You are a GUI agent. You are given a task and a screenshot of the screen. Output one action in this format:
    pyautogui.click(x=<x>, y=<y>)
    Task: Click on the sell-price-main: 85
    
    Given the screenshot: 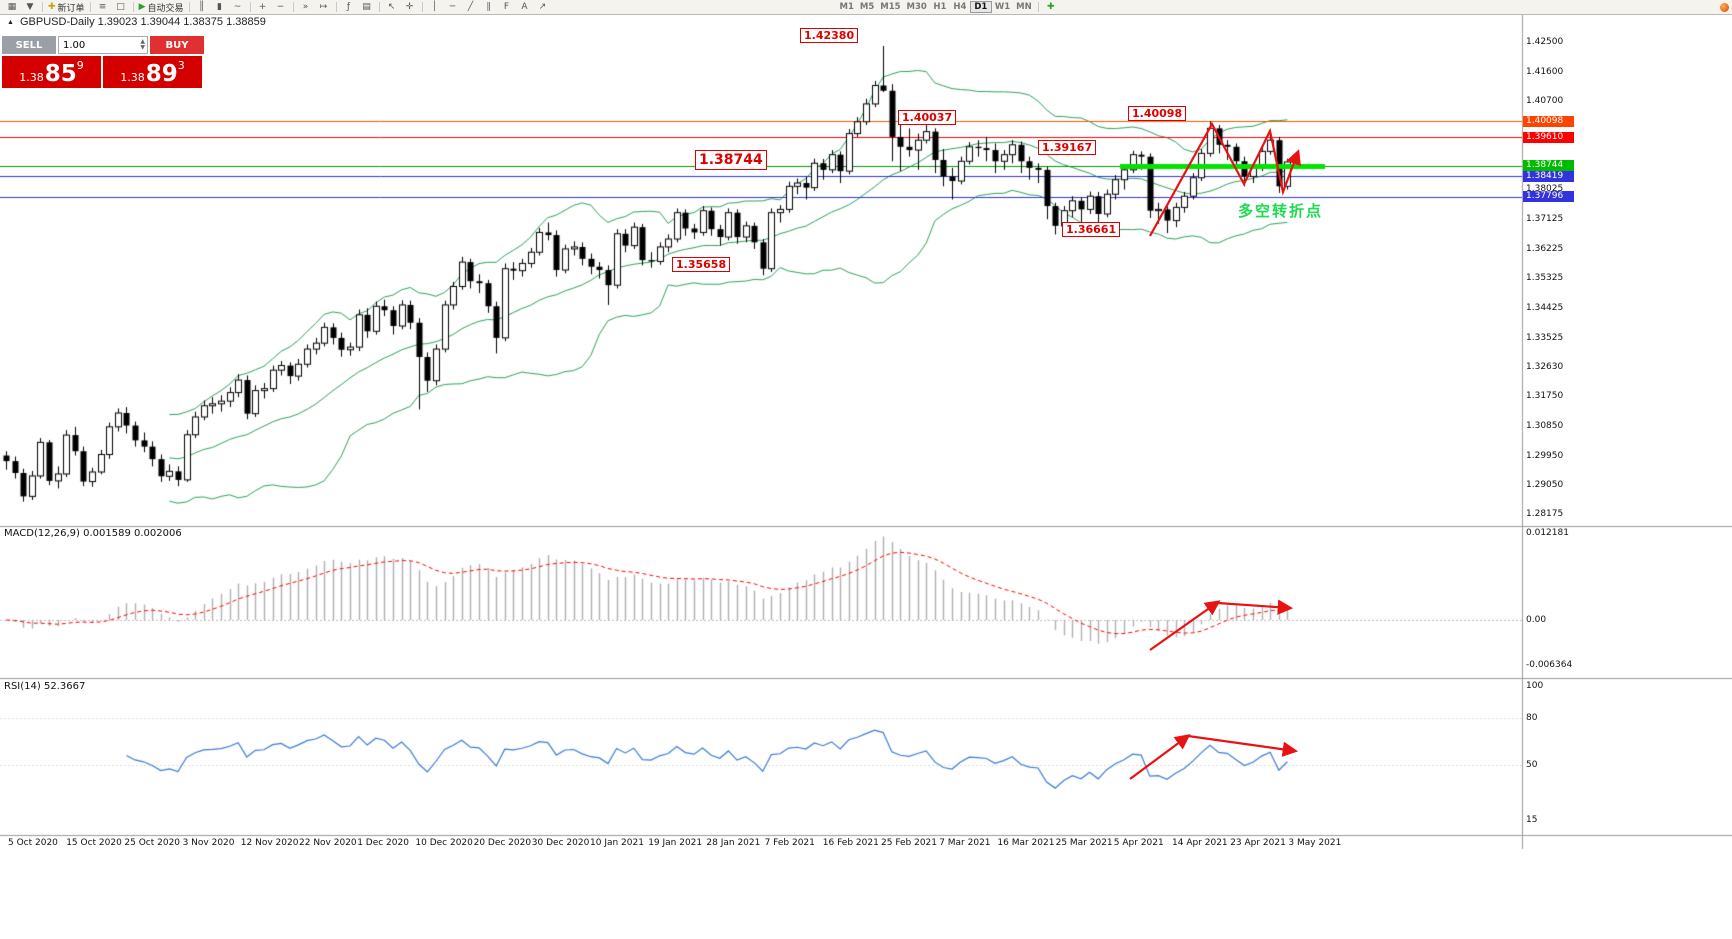 What is the action you would take?
    pyautogui.click(x=60, y=74)
    